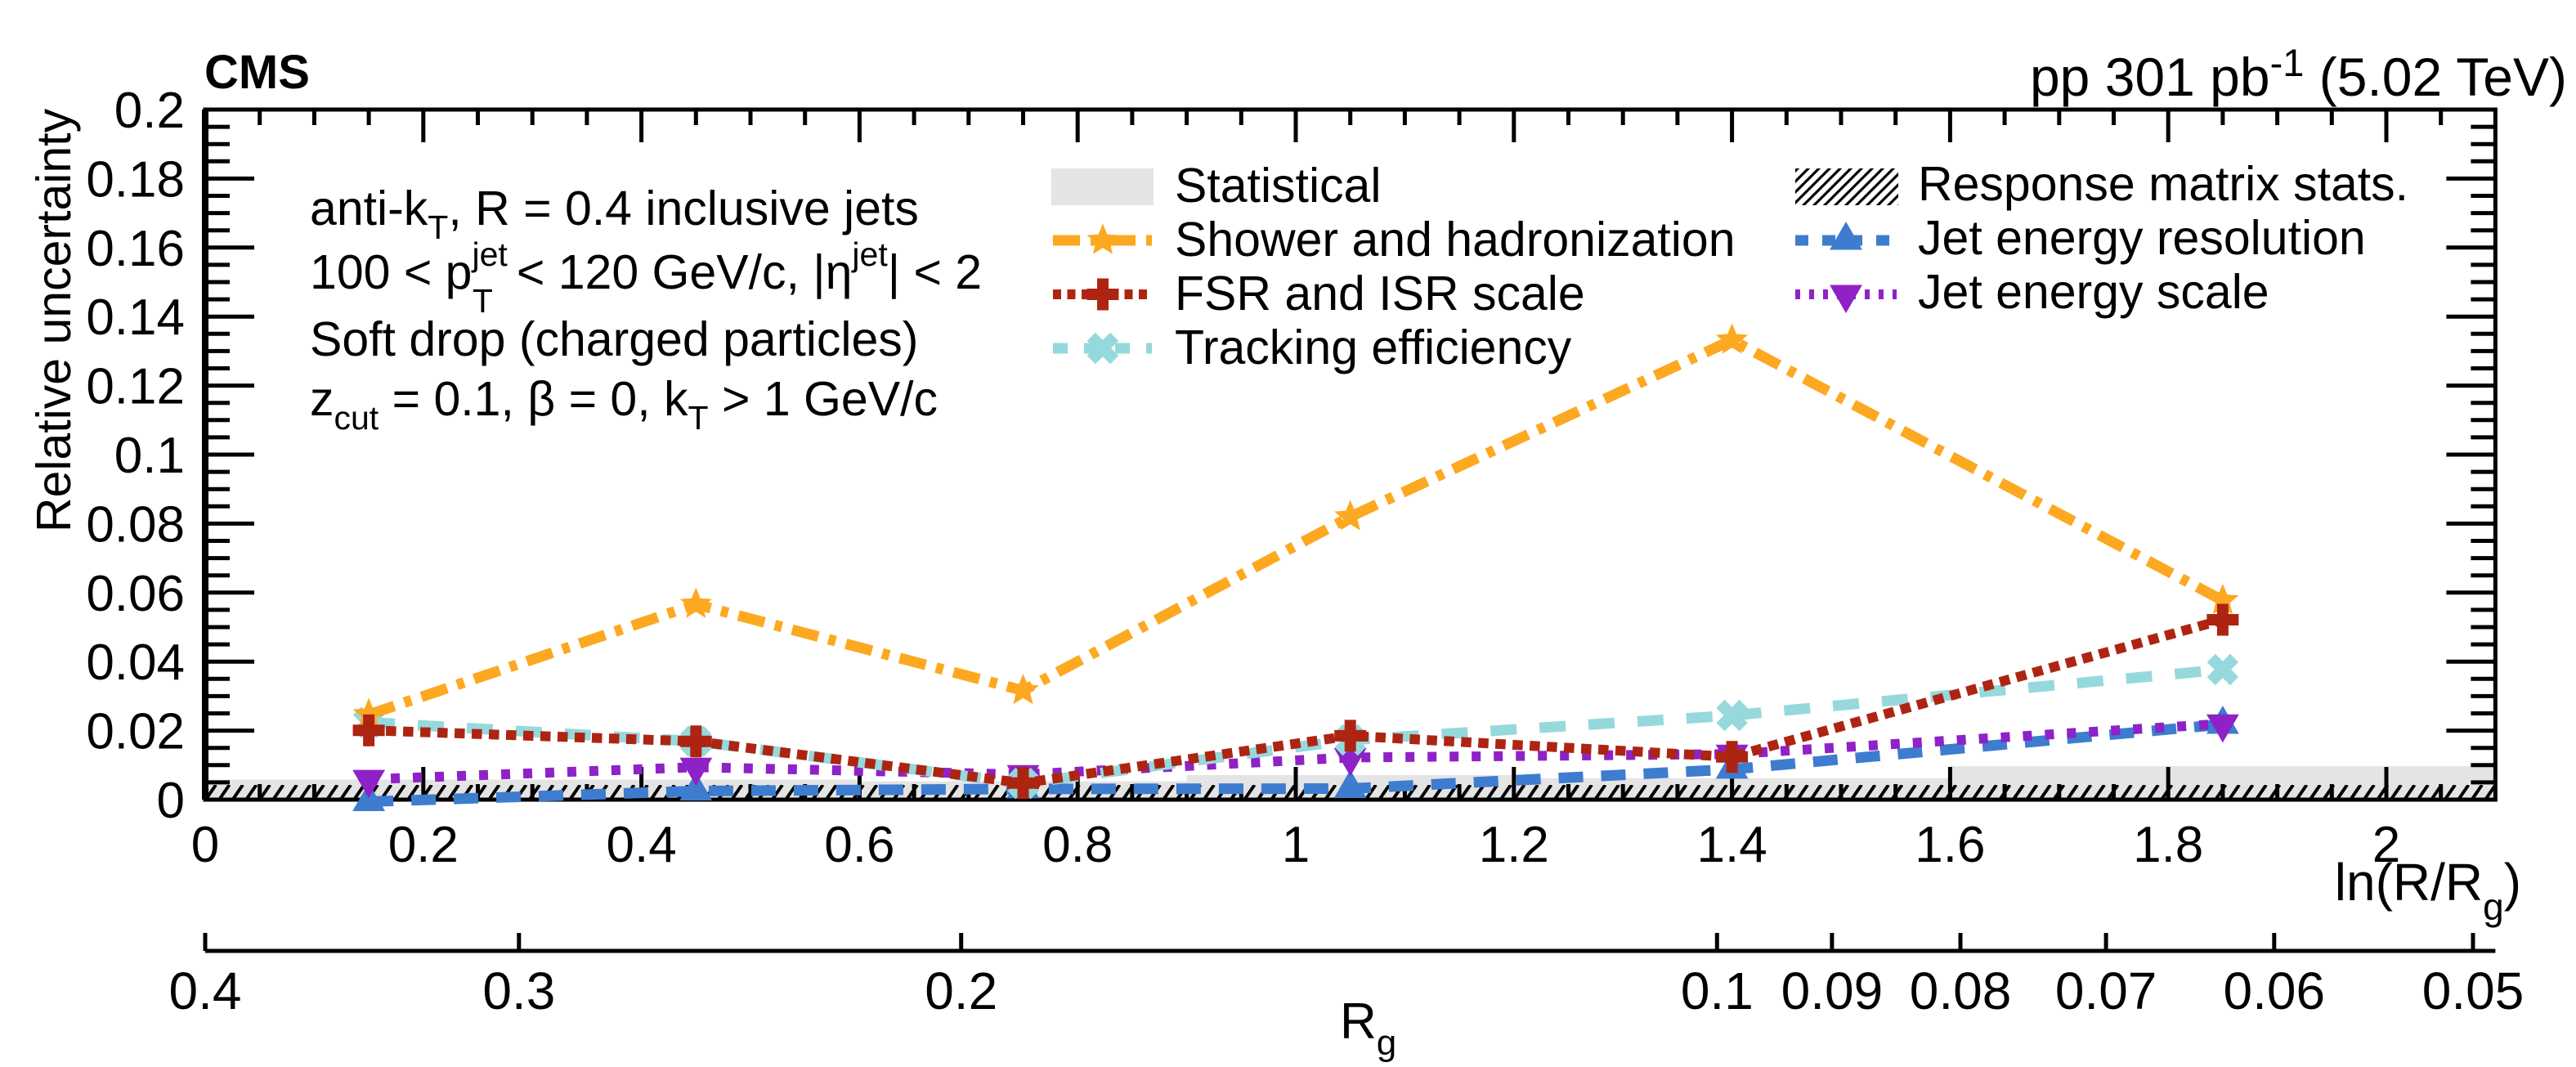 The width and height of the screenshot is (2576, 1067). What do you see at coordinates (624, 404) in the screenshot?
I see `svg-text:zcut = 0.1, β = 0, kT > 1 GeV/: zcut = 0.1, β = 0, kT > 1 GeV/c` at bounding box center [624, 404].